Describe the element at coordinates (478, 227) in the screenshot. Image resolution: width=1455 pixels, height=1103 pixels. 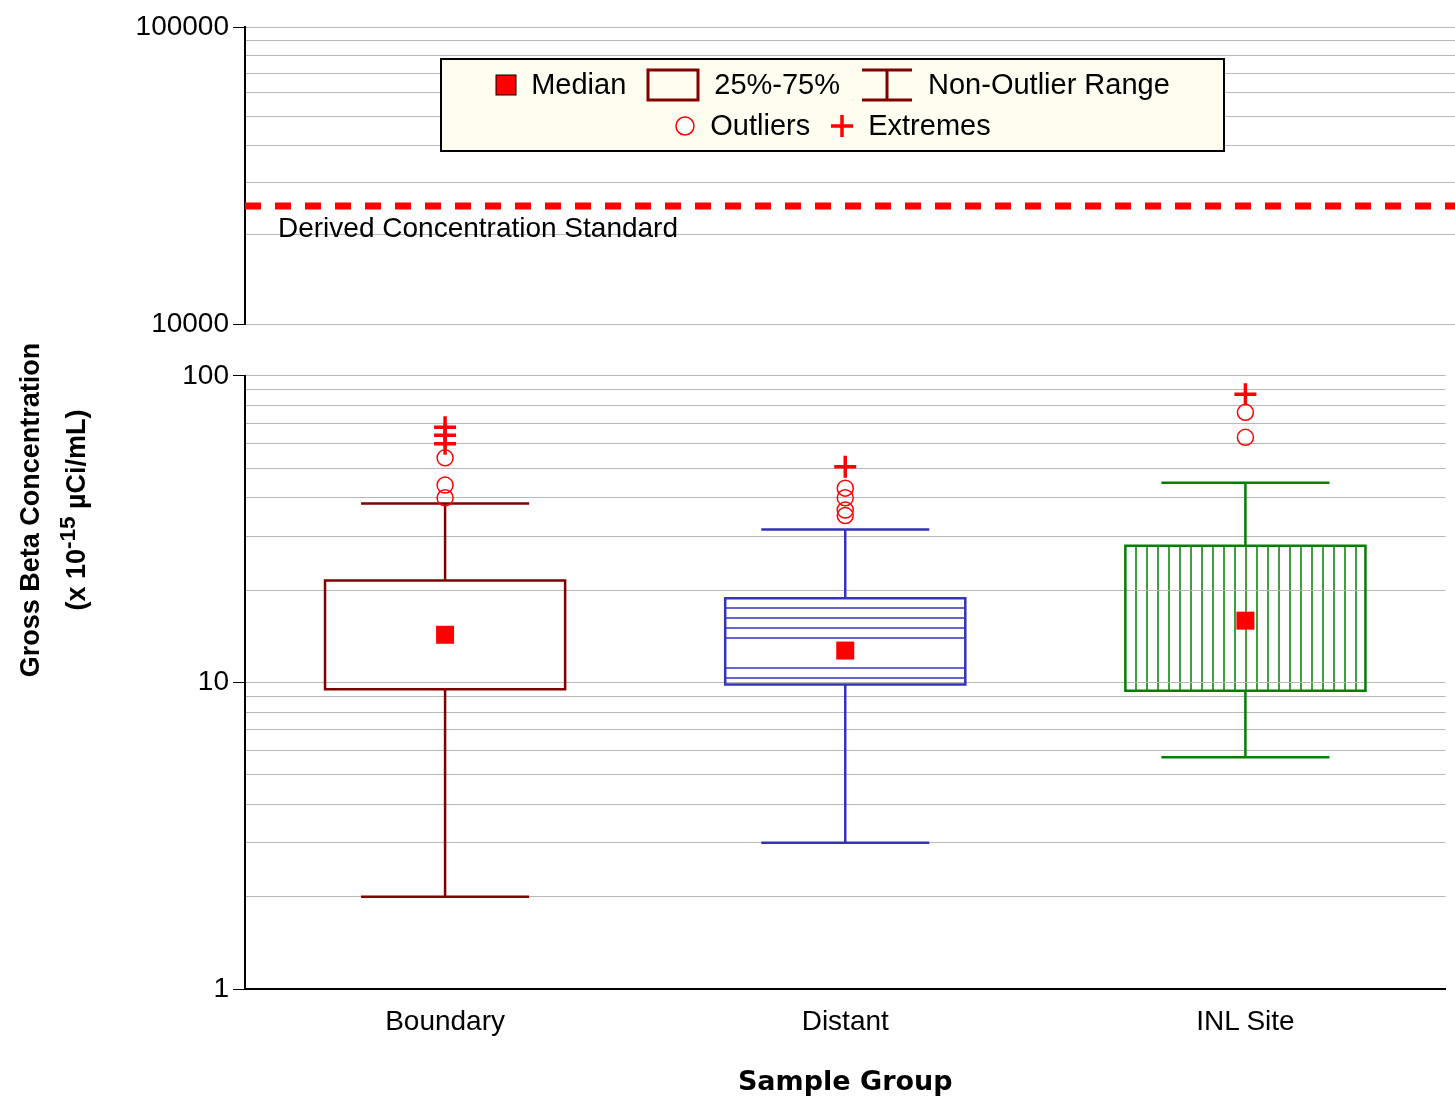
I see `ref-line-label: Derived Concentration Standard` at that location.